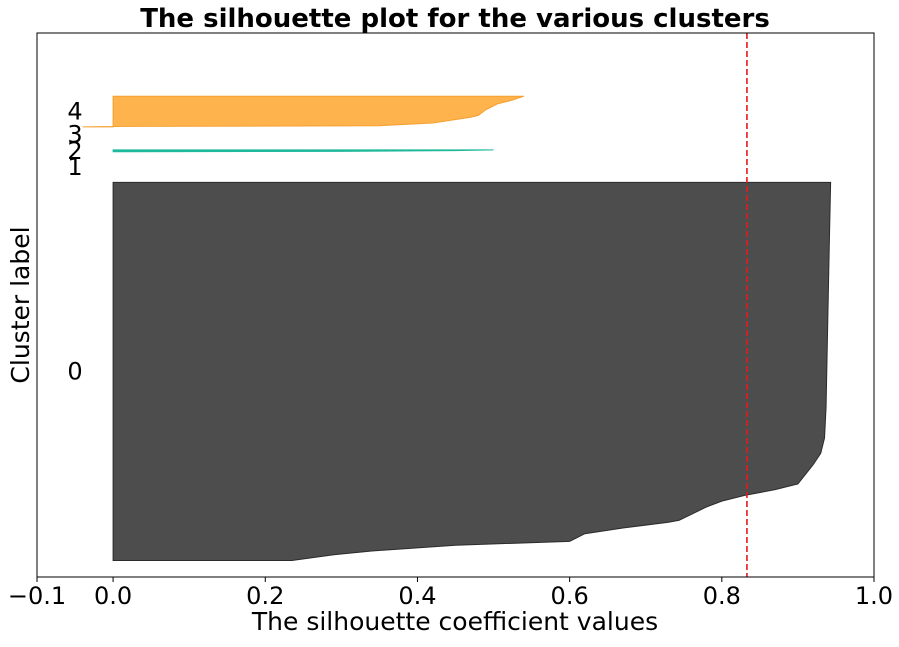  Describe the element at coordinates (74, 135) in the screenshot. I see `cluster-label-3: 3` at that location.